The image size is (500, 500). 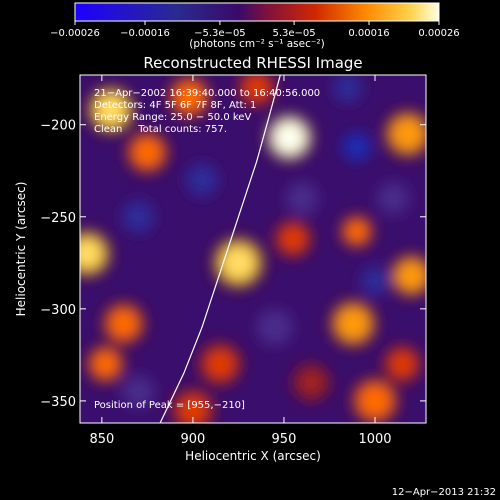 What do you see at coordinates (284, 439) in the screenshot?
I see `x-tick-label: 950` at bounding box center [284, 439].